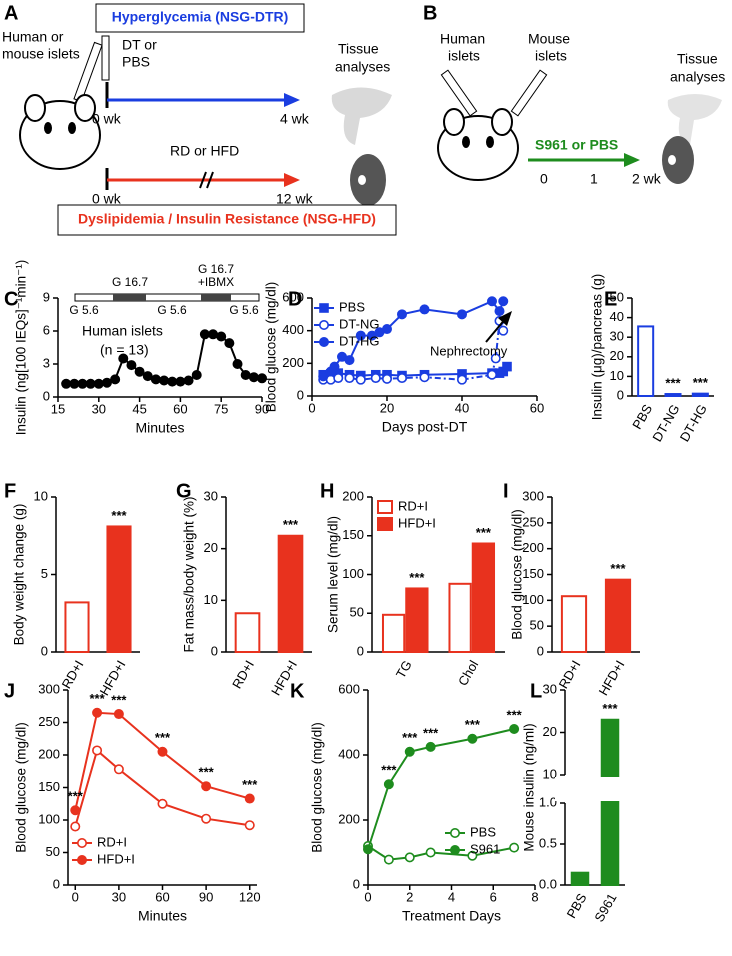 The width and height of the screenshot is (732, 956). I want to click on treatment-label: S961 or PBS, so click(576, 145).